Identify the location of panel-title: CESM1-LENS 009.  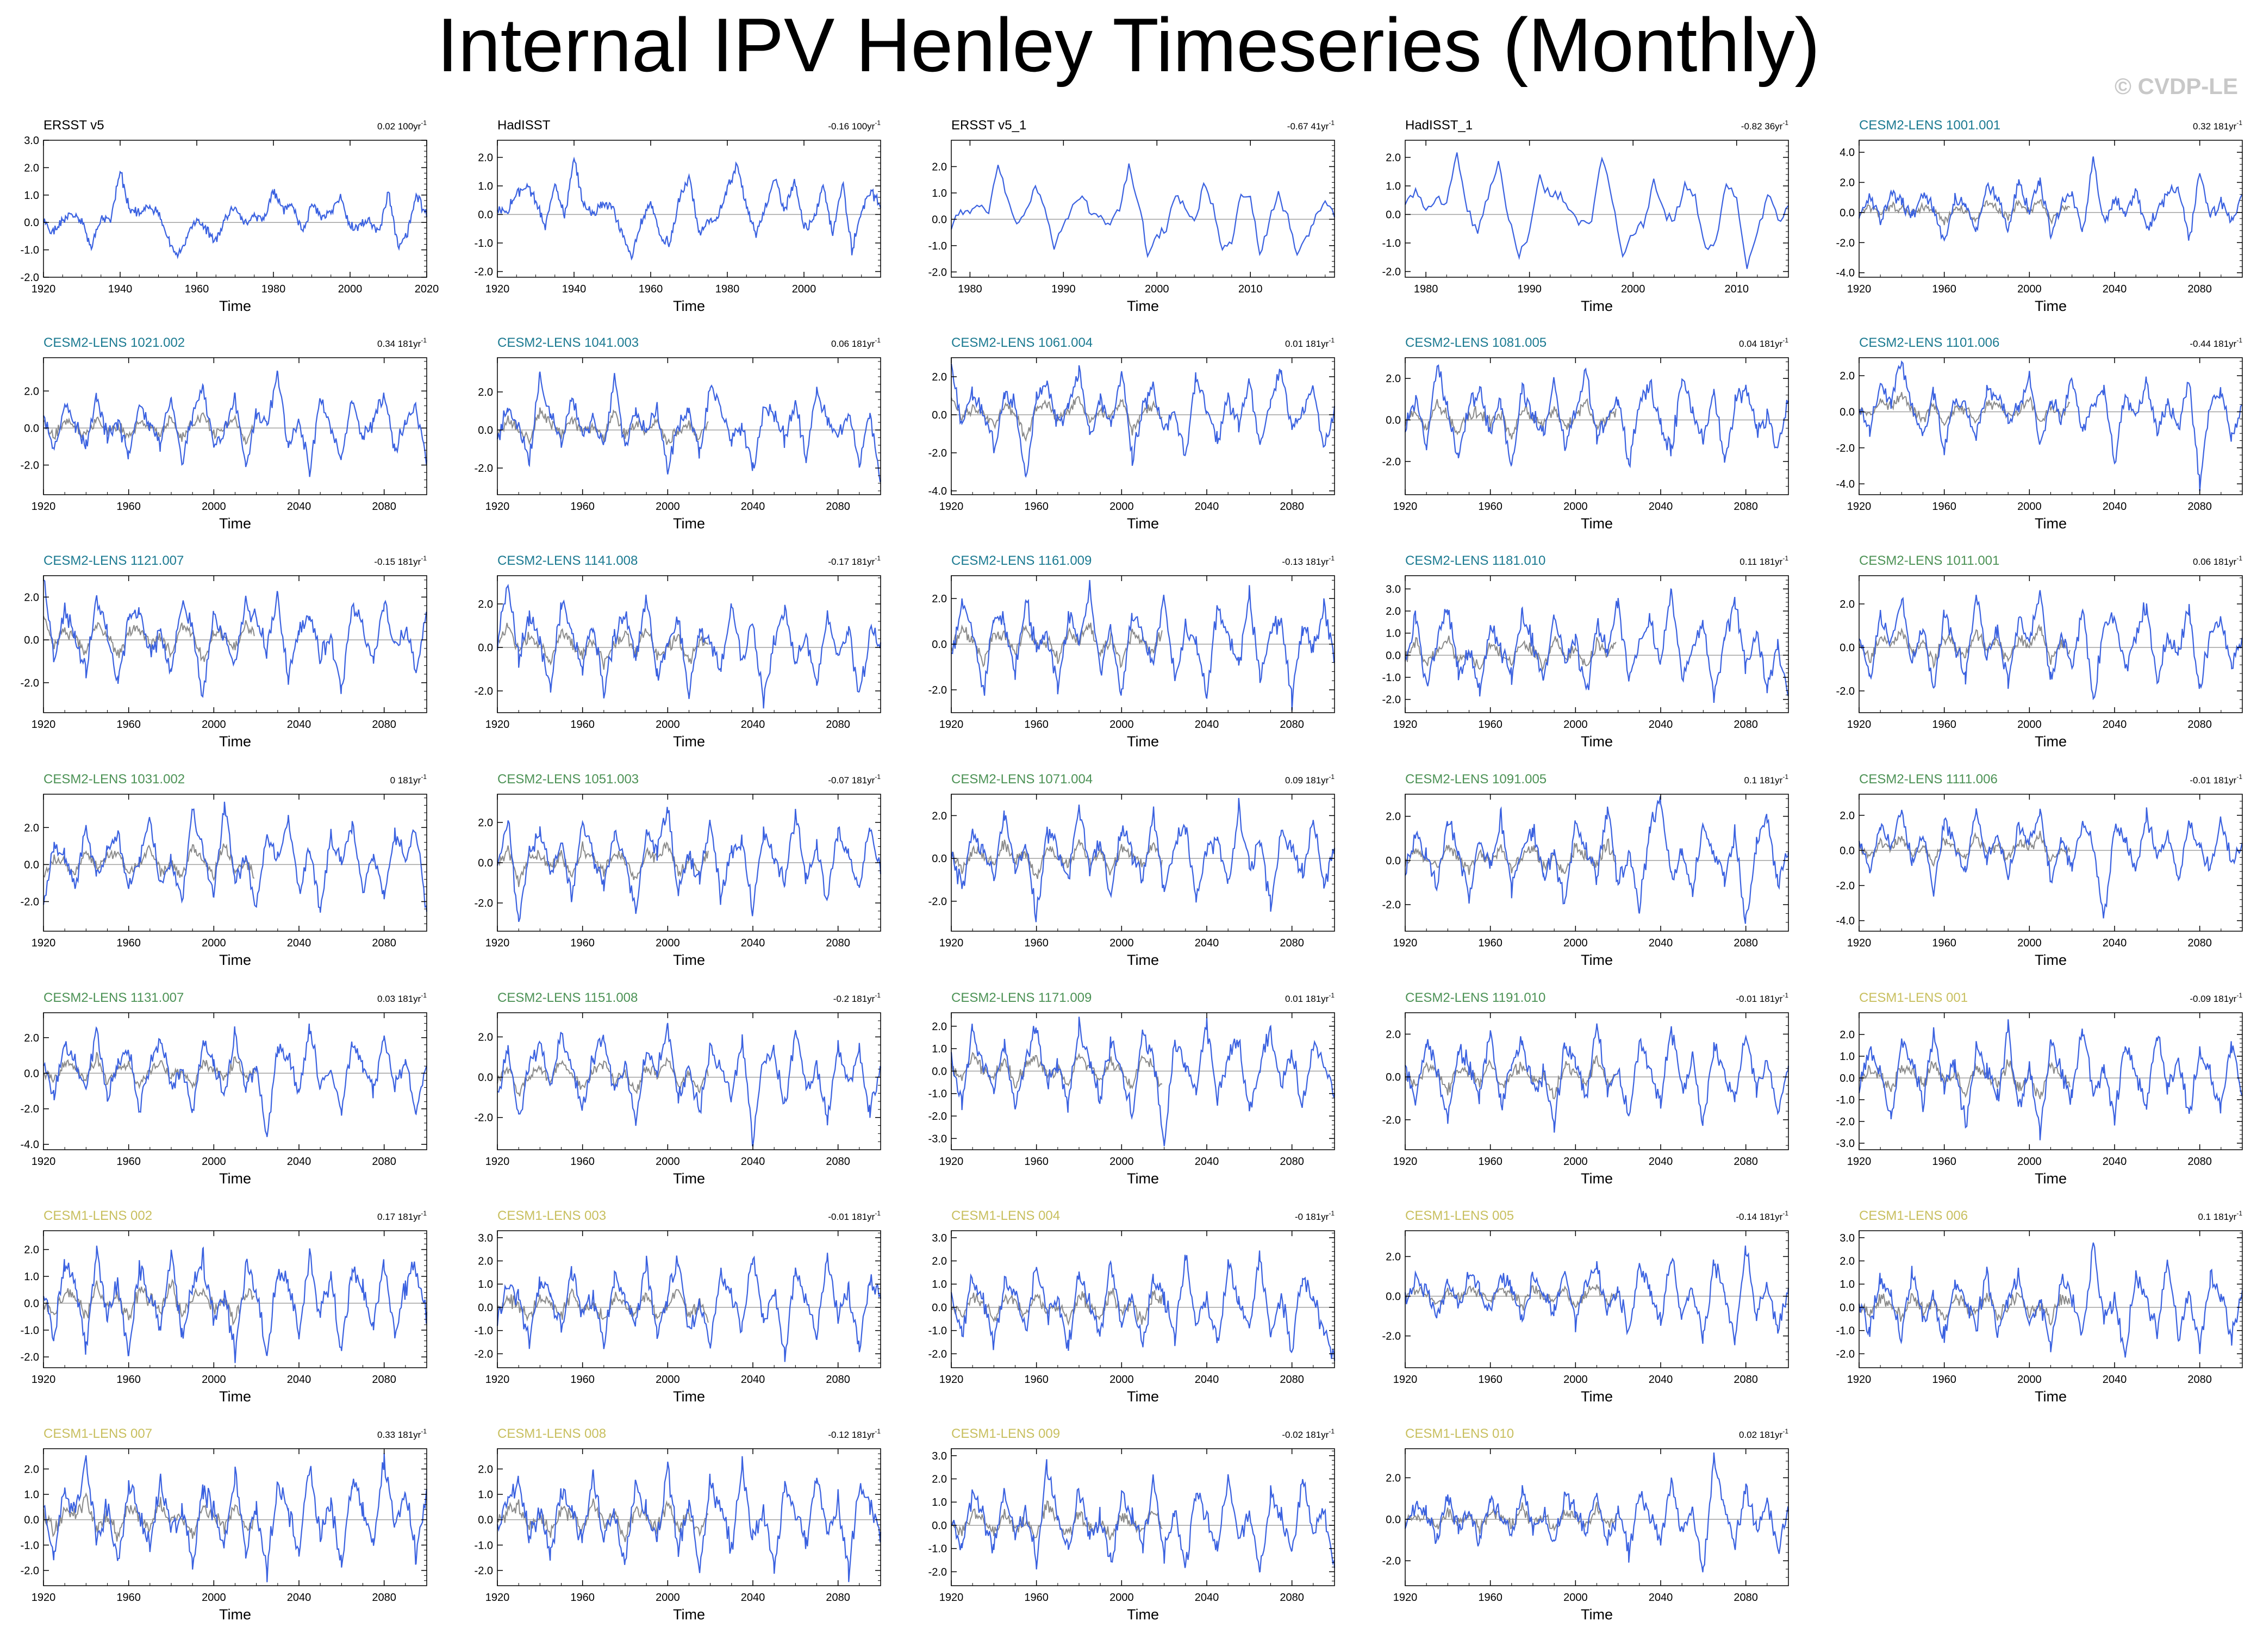
(1005, 1434).